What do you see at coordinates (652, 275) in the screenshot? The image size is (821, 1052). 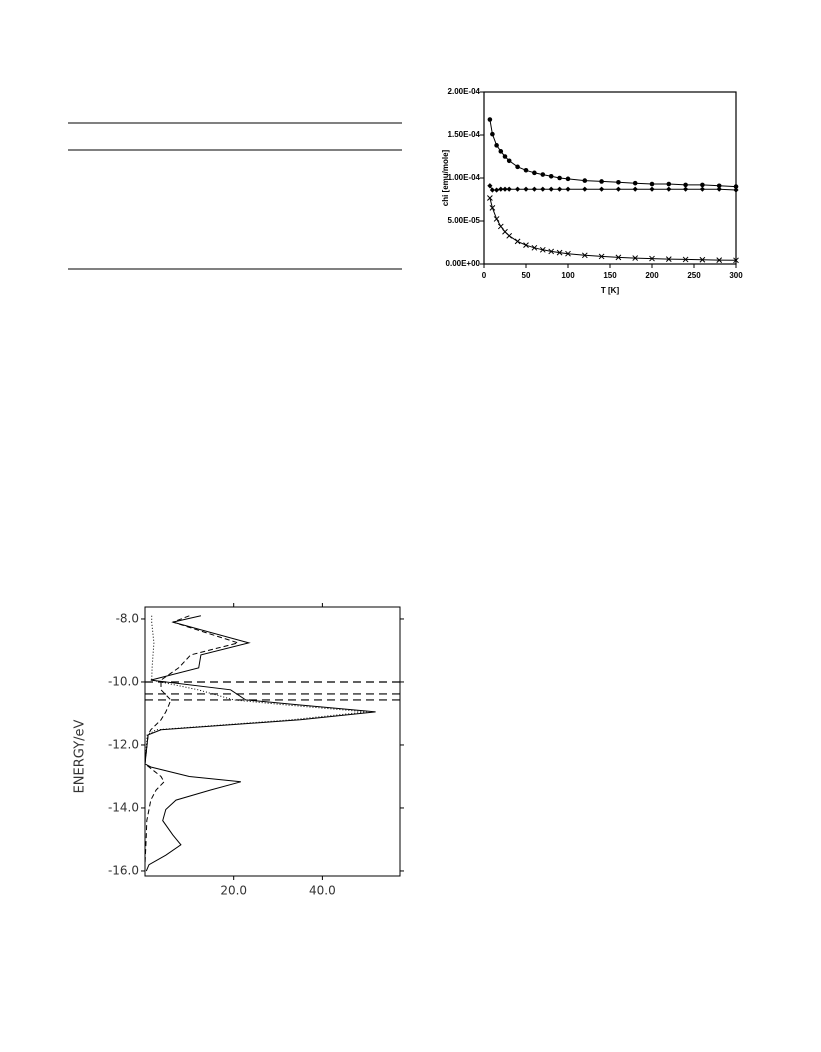 I see `x-tick-label: 200` at bounding box center [652, 275].